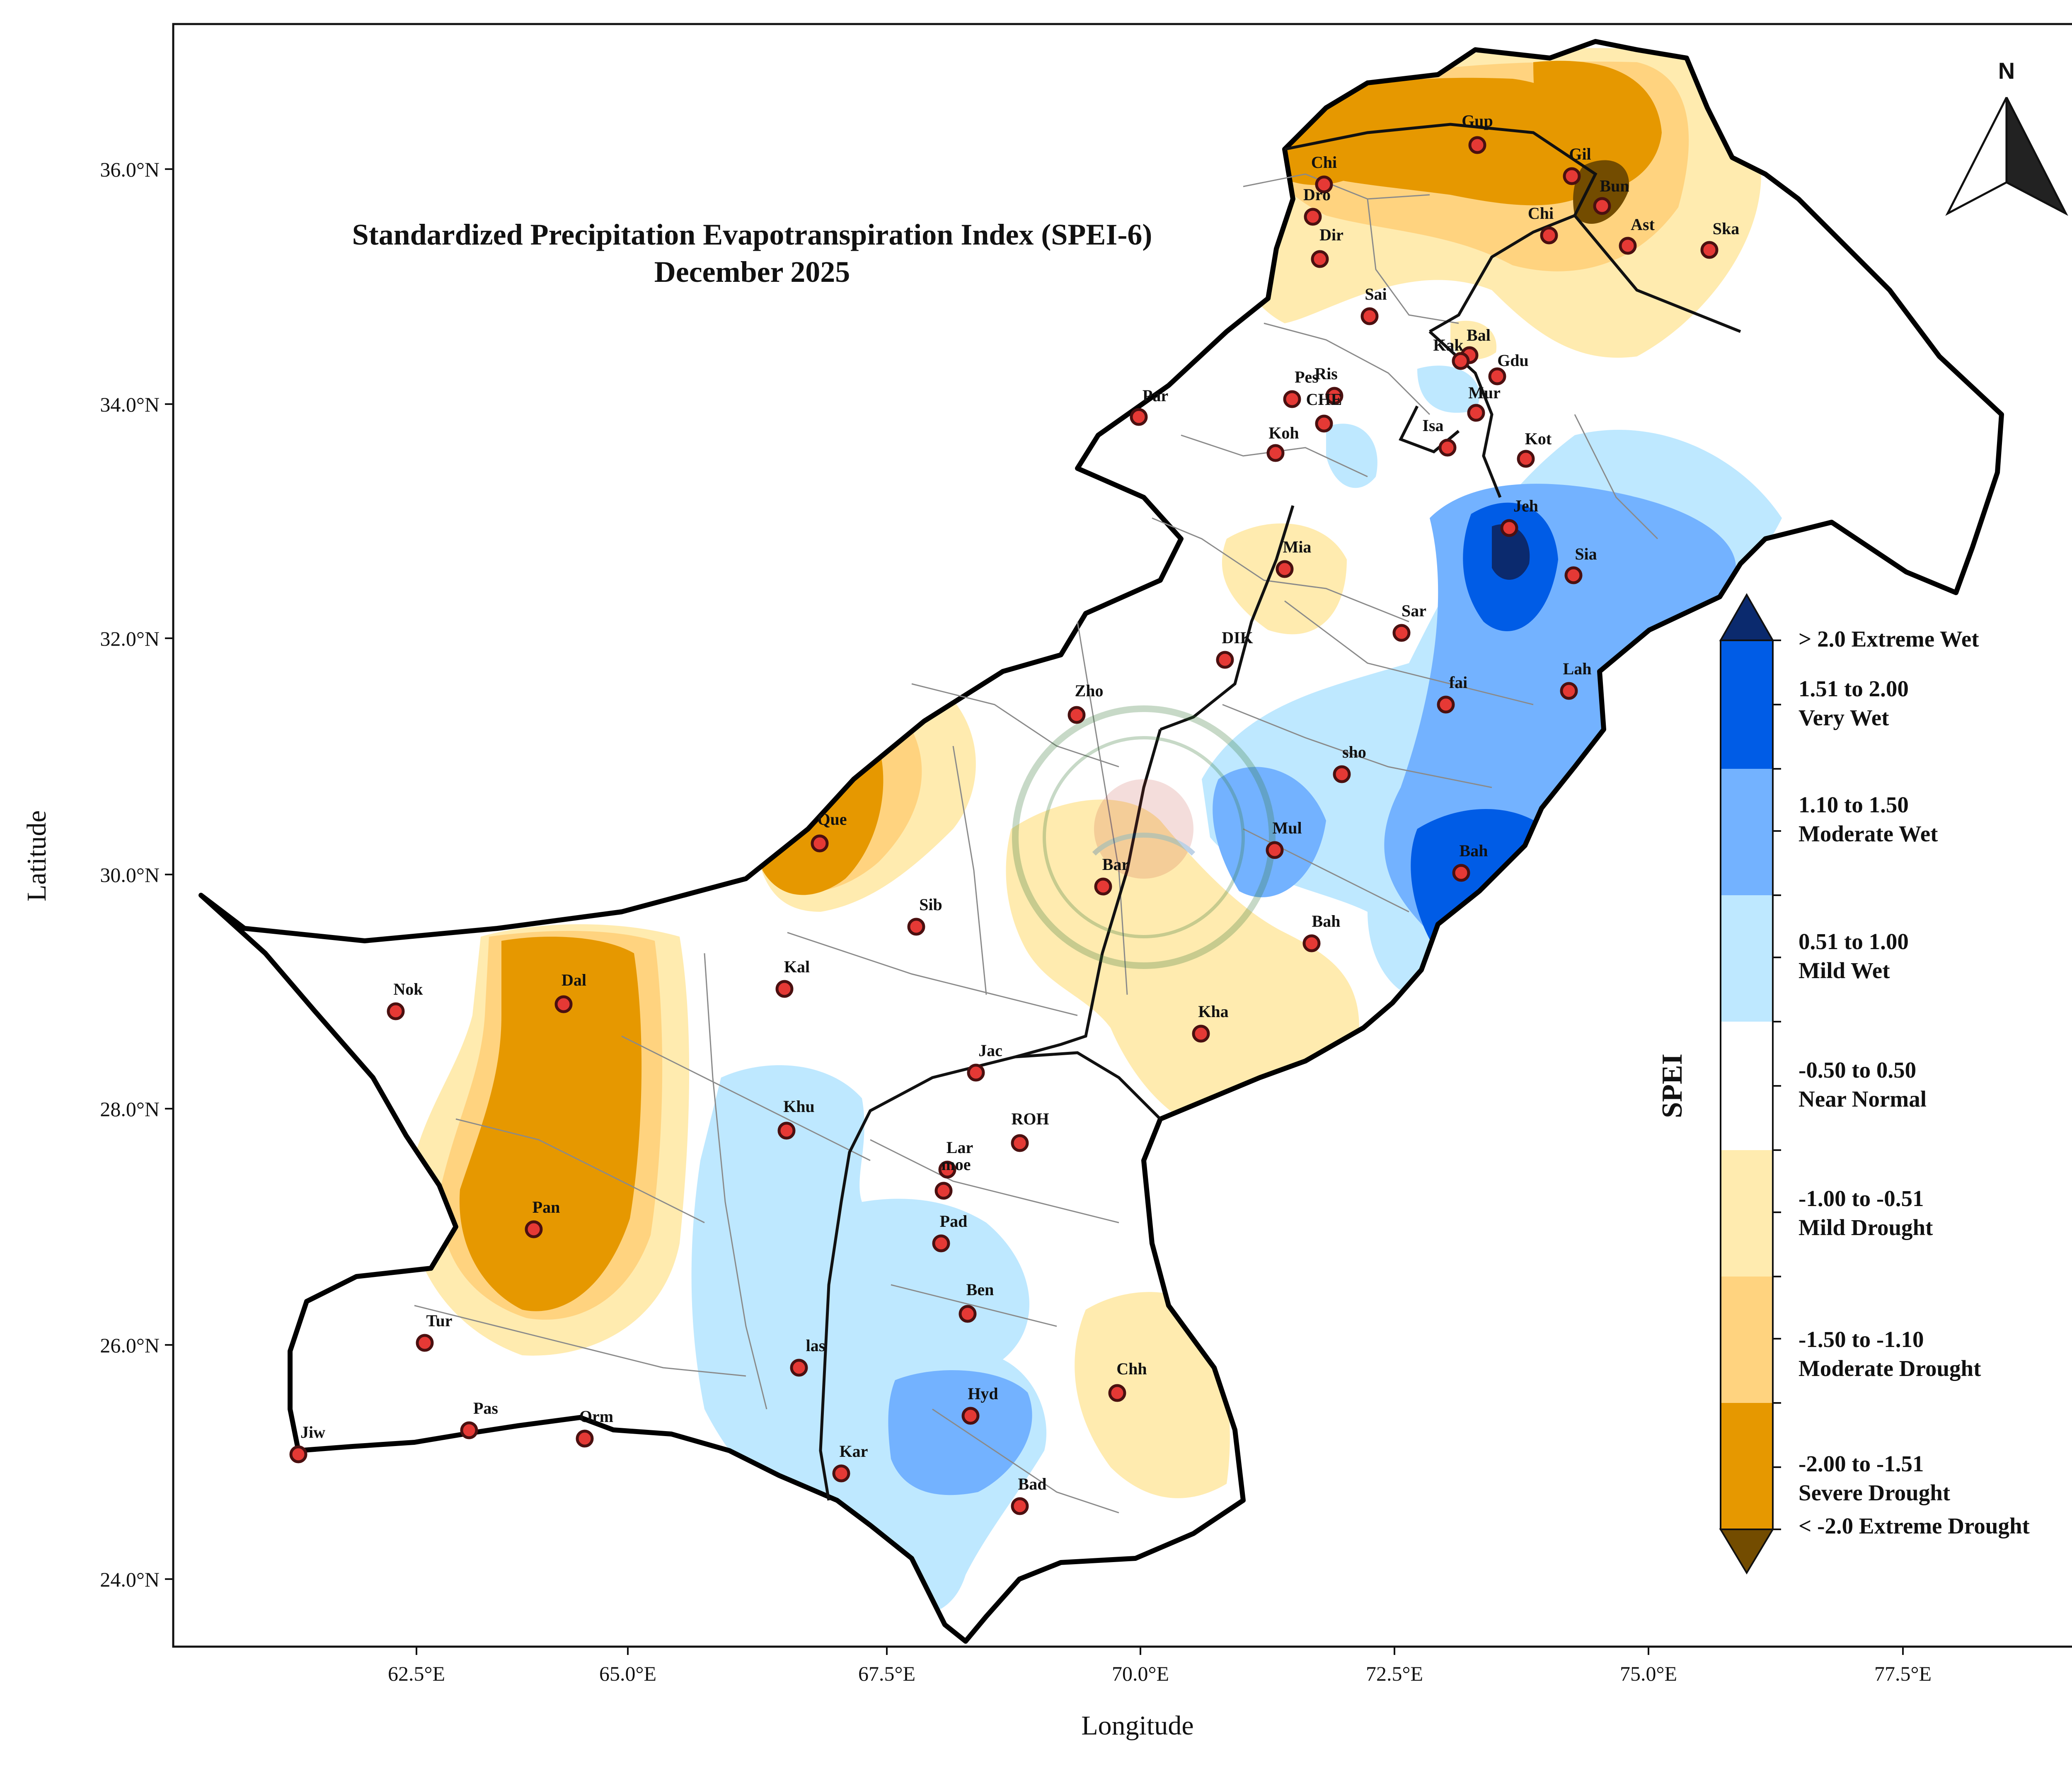 The image size is (2072, 1766). I want to click on station-marker: Kar, so click(850, 1462).